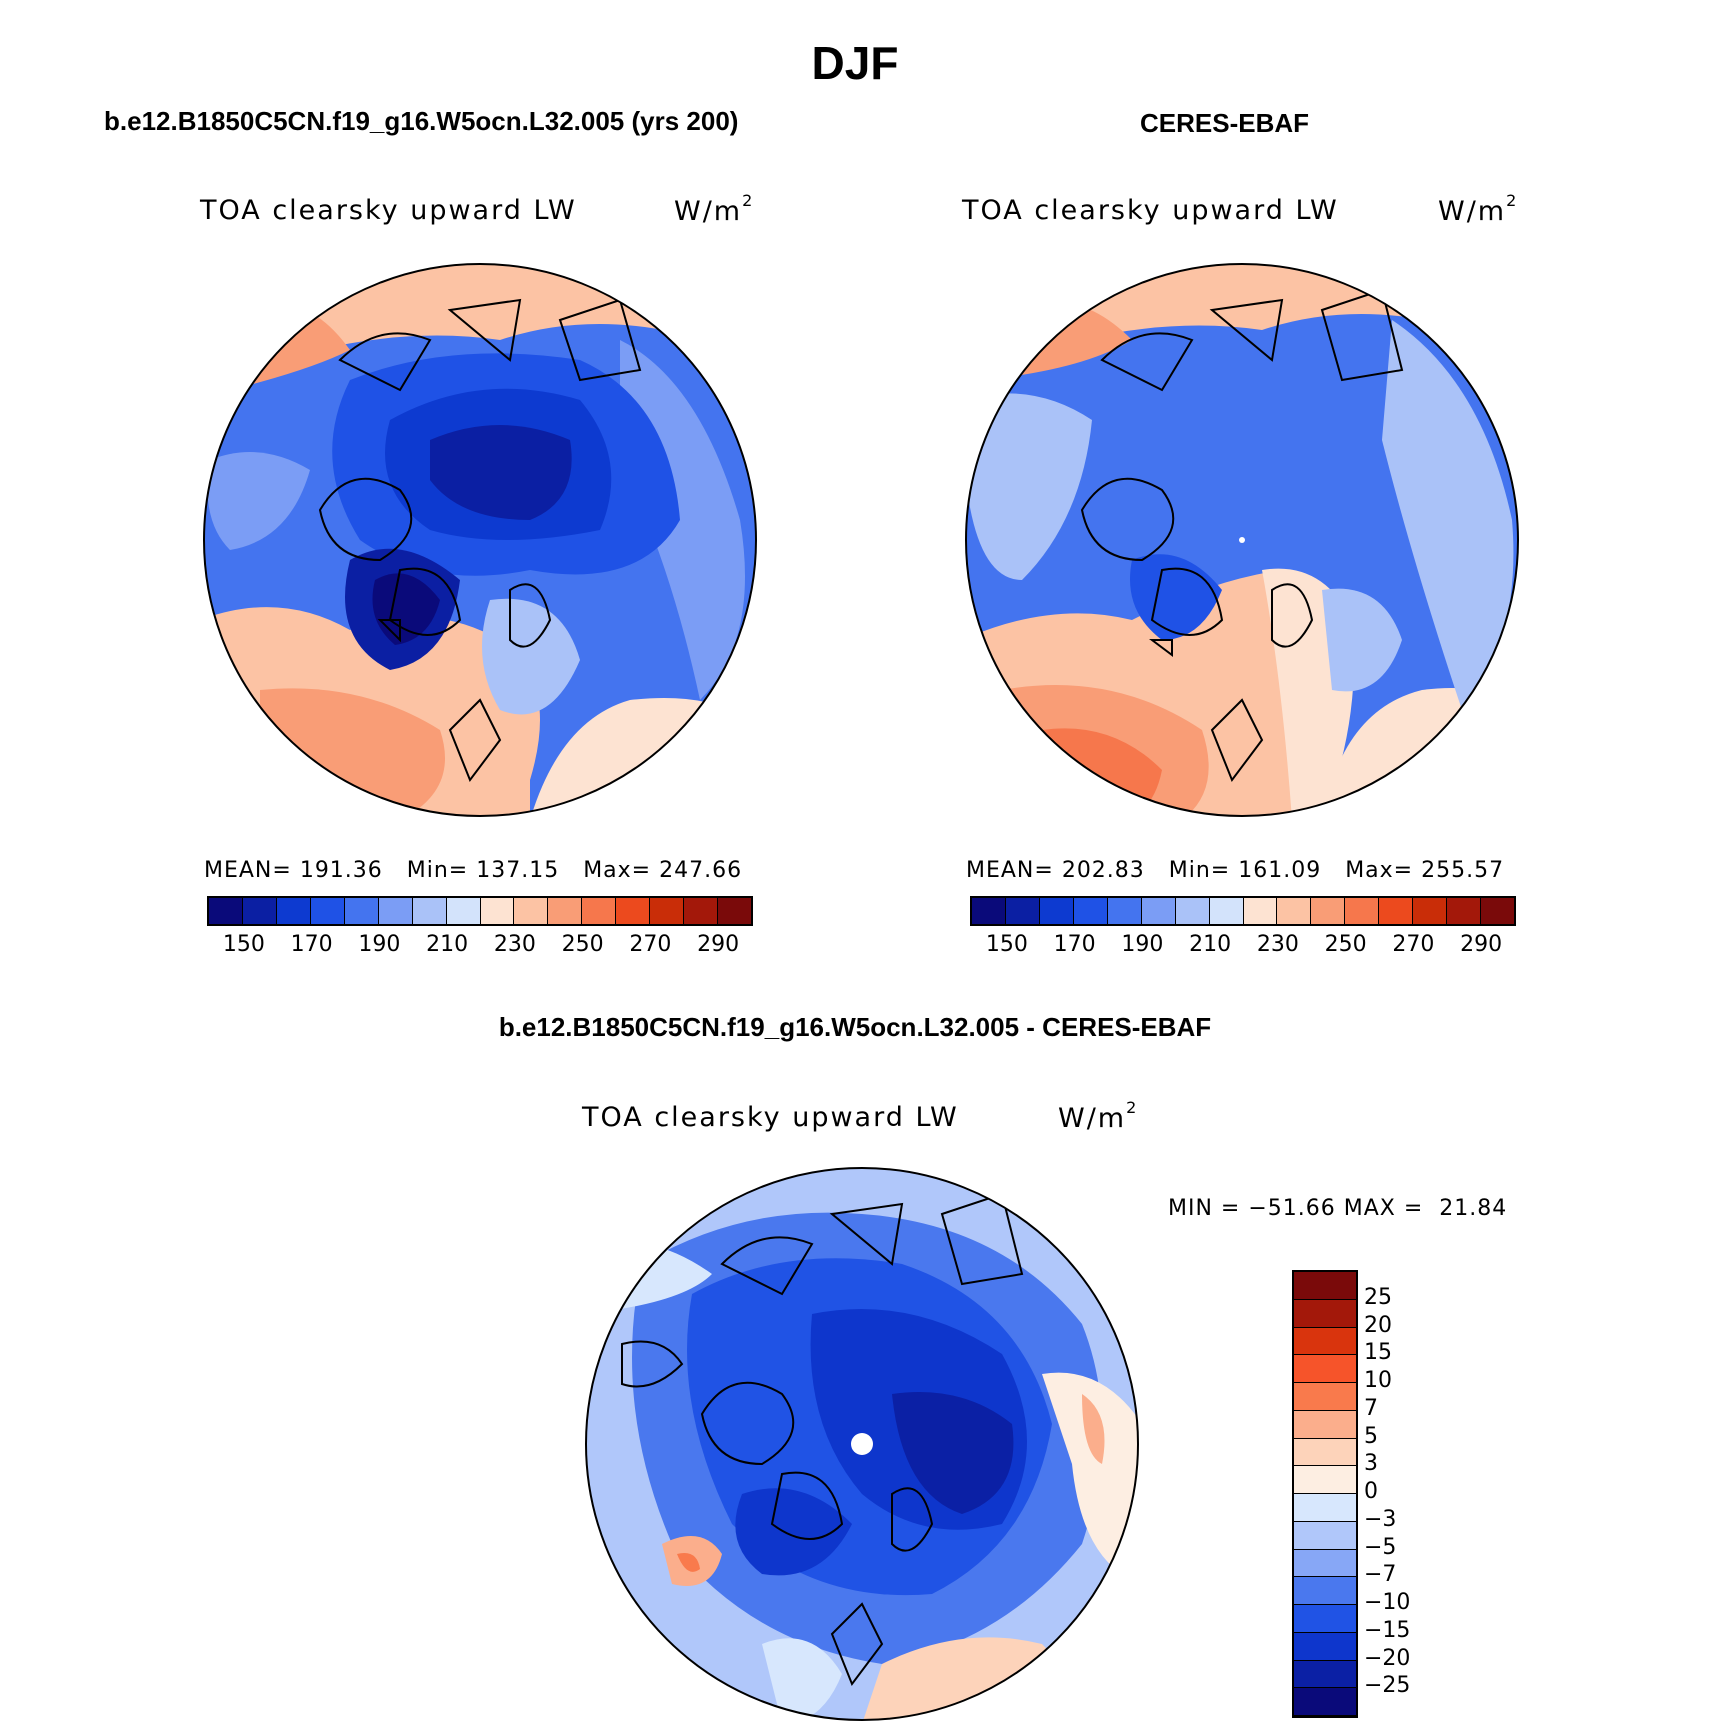 The width and height of the screenshot is (1710, 1724). What do you see at coordinates (1142, 944) in the screenshot?
I see `obs-colorbar-tick-label: 190` at bounding box center [1142, 944].